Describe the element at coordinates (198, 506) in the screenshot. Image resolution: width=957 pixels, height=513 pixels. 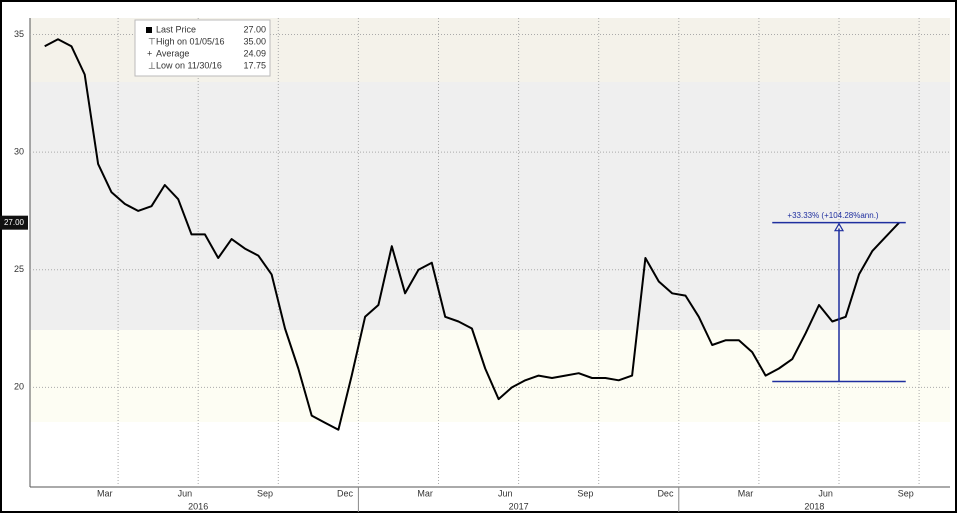
I see `year-label: 2016` at that location.